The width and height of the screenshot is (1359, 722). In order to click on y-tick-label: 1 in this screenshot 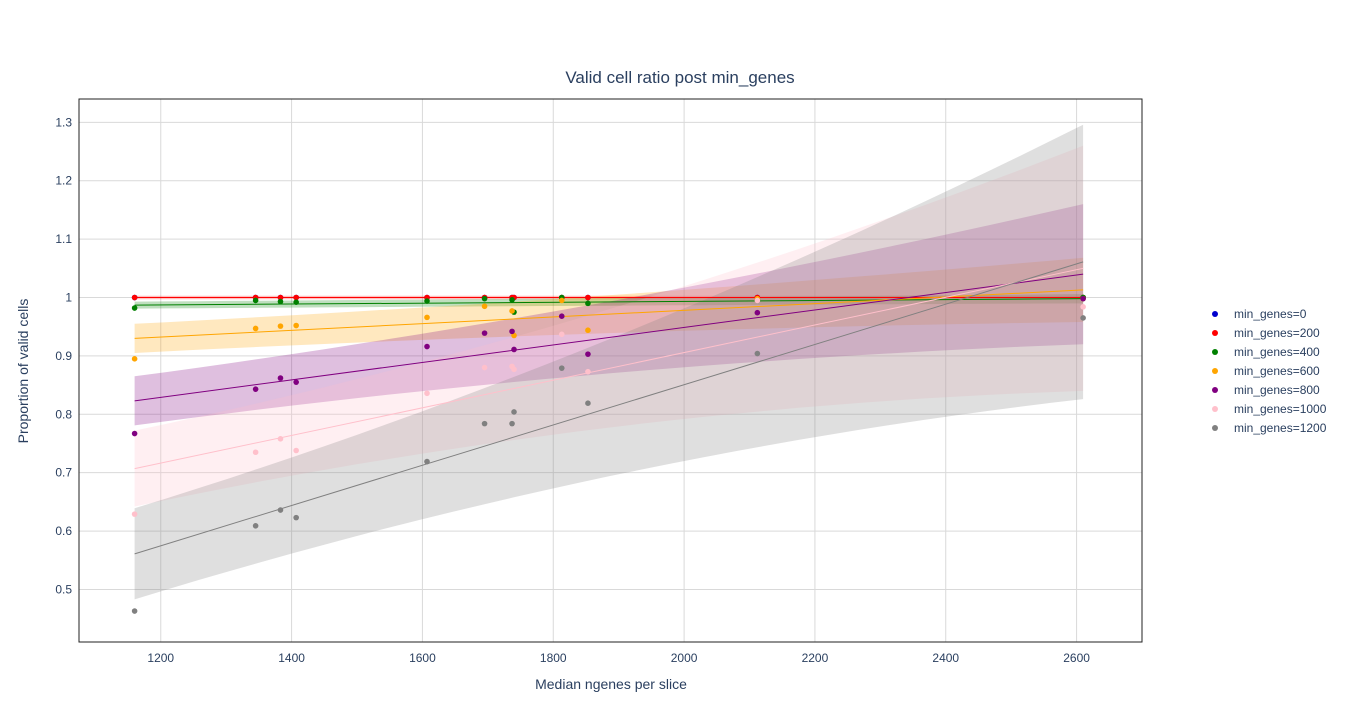, I will do `click(68, 298)`.